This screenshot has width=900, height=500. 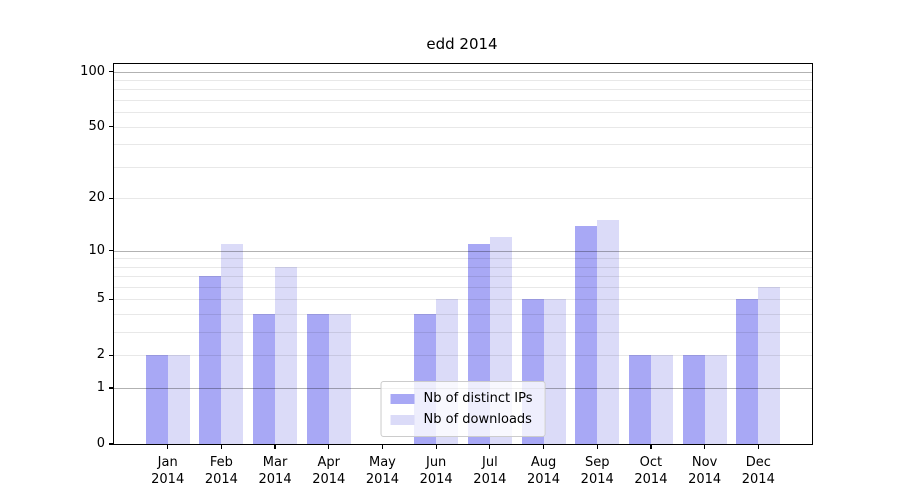 What do you see at coordinates (597, 462) in the screenshot?
I see `x-tick-label-month: Sep` at bounding box center [597, 462].